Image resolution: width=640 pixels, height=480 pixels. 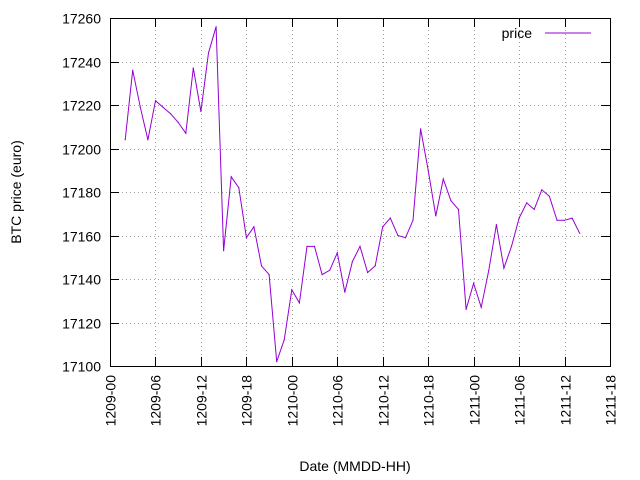 I want to click on x-tick-label: 1209-00, so click(x=111, y=401).